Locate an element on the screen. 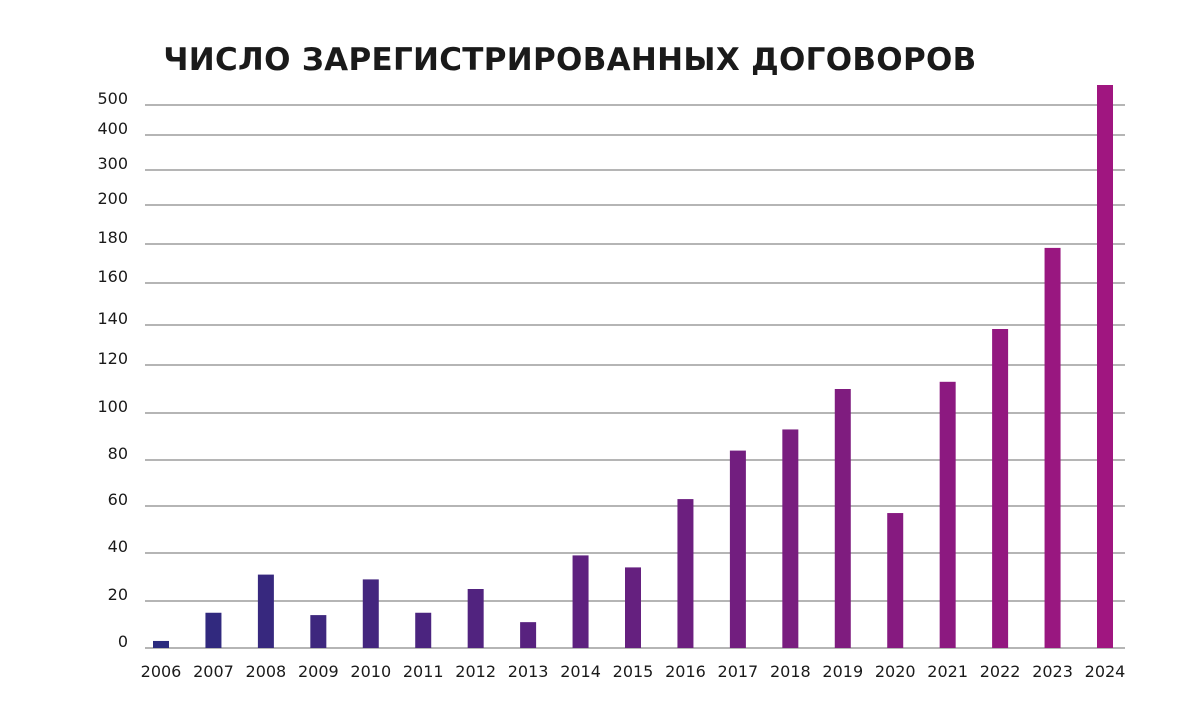  bar-2022 is located at coordinates (1000, 488).